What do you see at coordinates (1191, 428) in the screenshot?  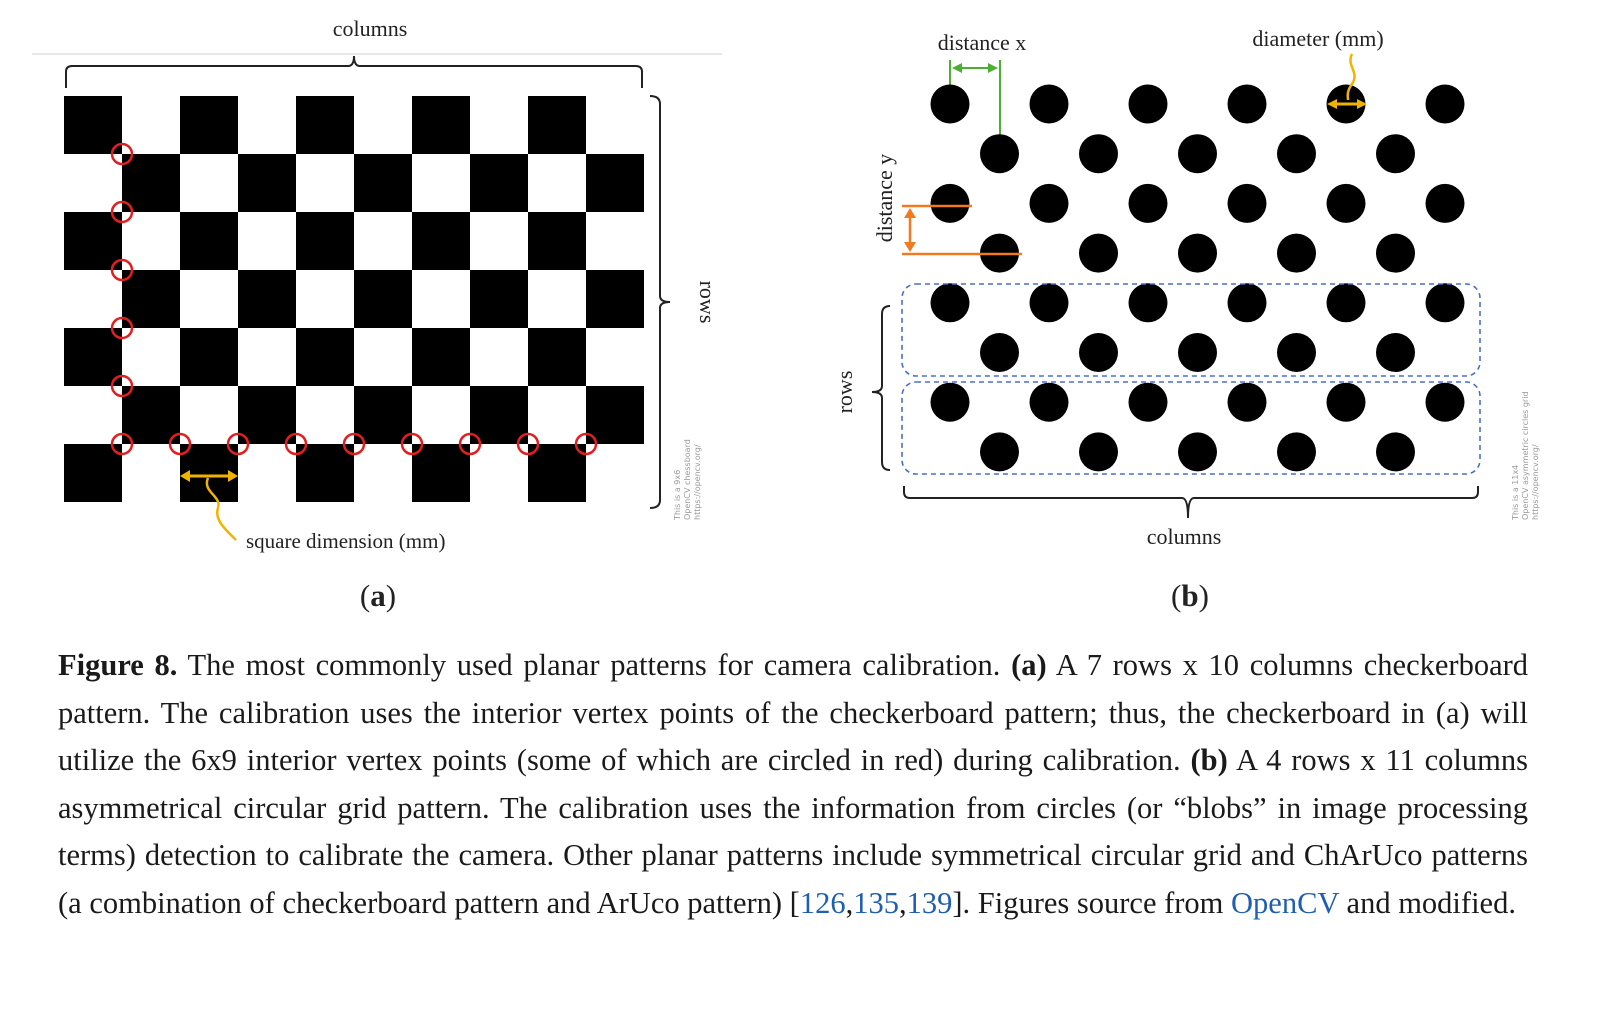 I see `row-box-lower` at bounding box center [1191, 428].